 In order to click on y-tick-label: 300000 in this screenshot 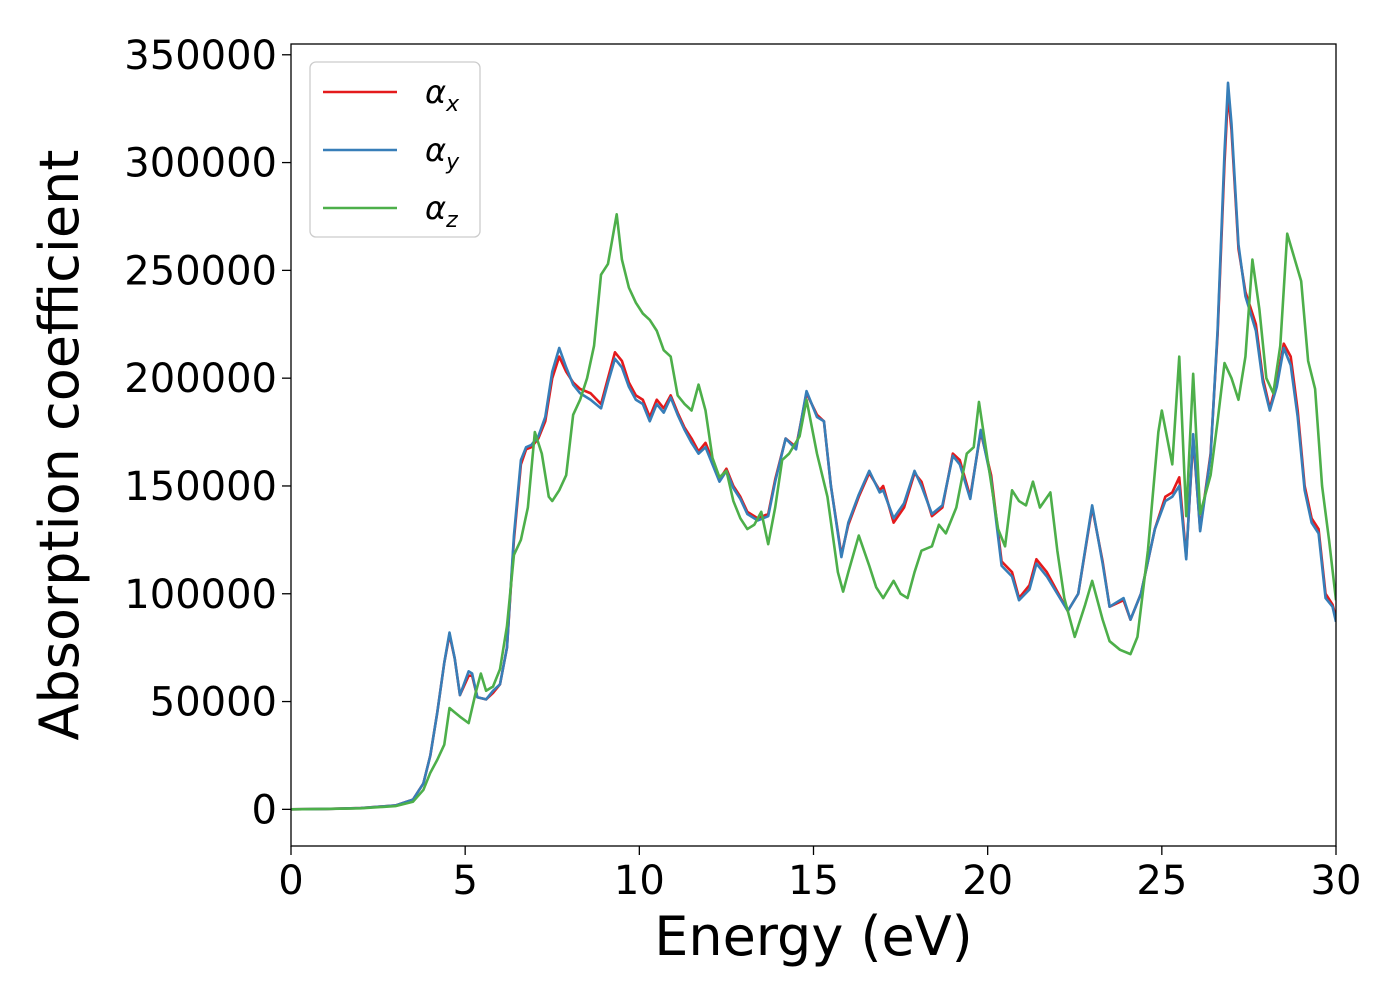, I will do `click(200, 164)`.